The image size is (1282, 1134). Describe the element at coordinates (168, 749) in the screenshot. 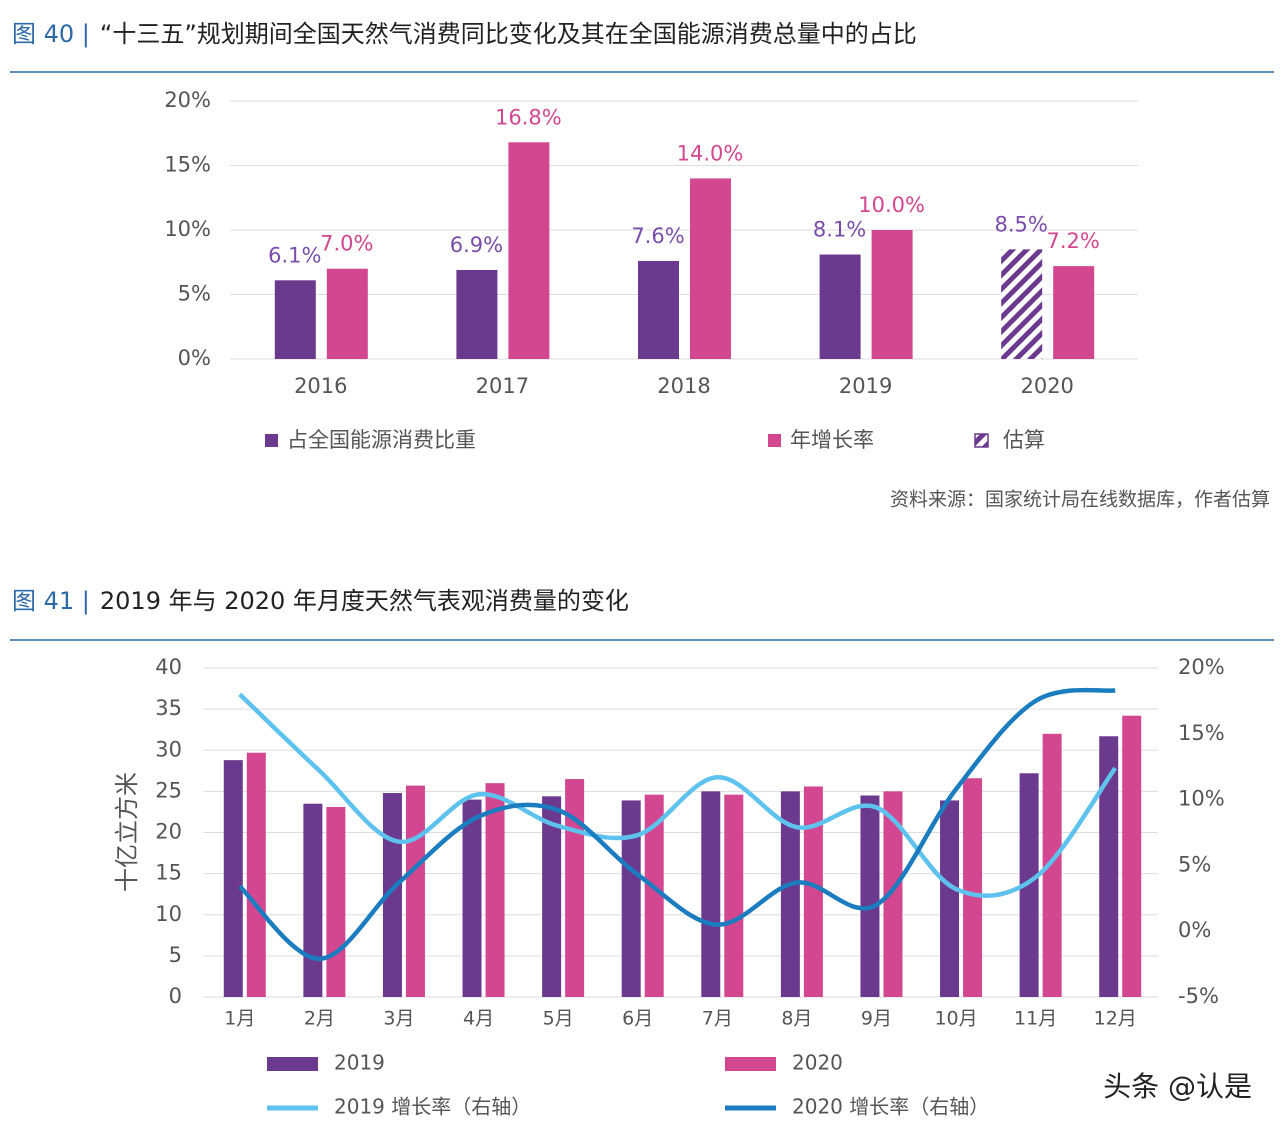

I see `tick-label: 30` at that location.